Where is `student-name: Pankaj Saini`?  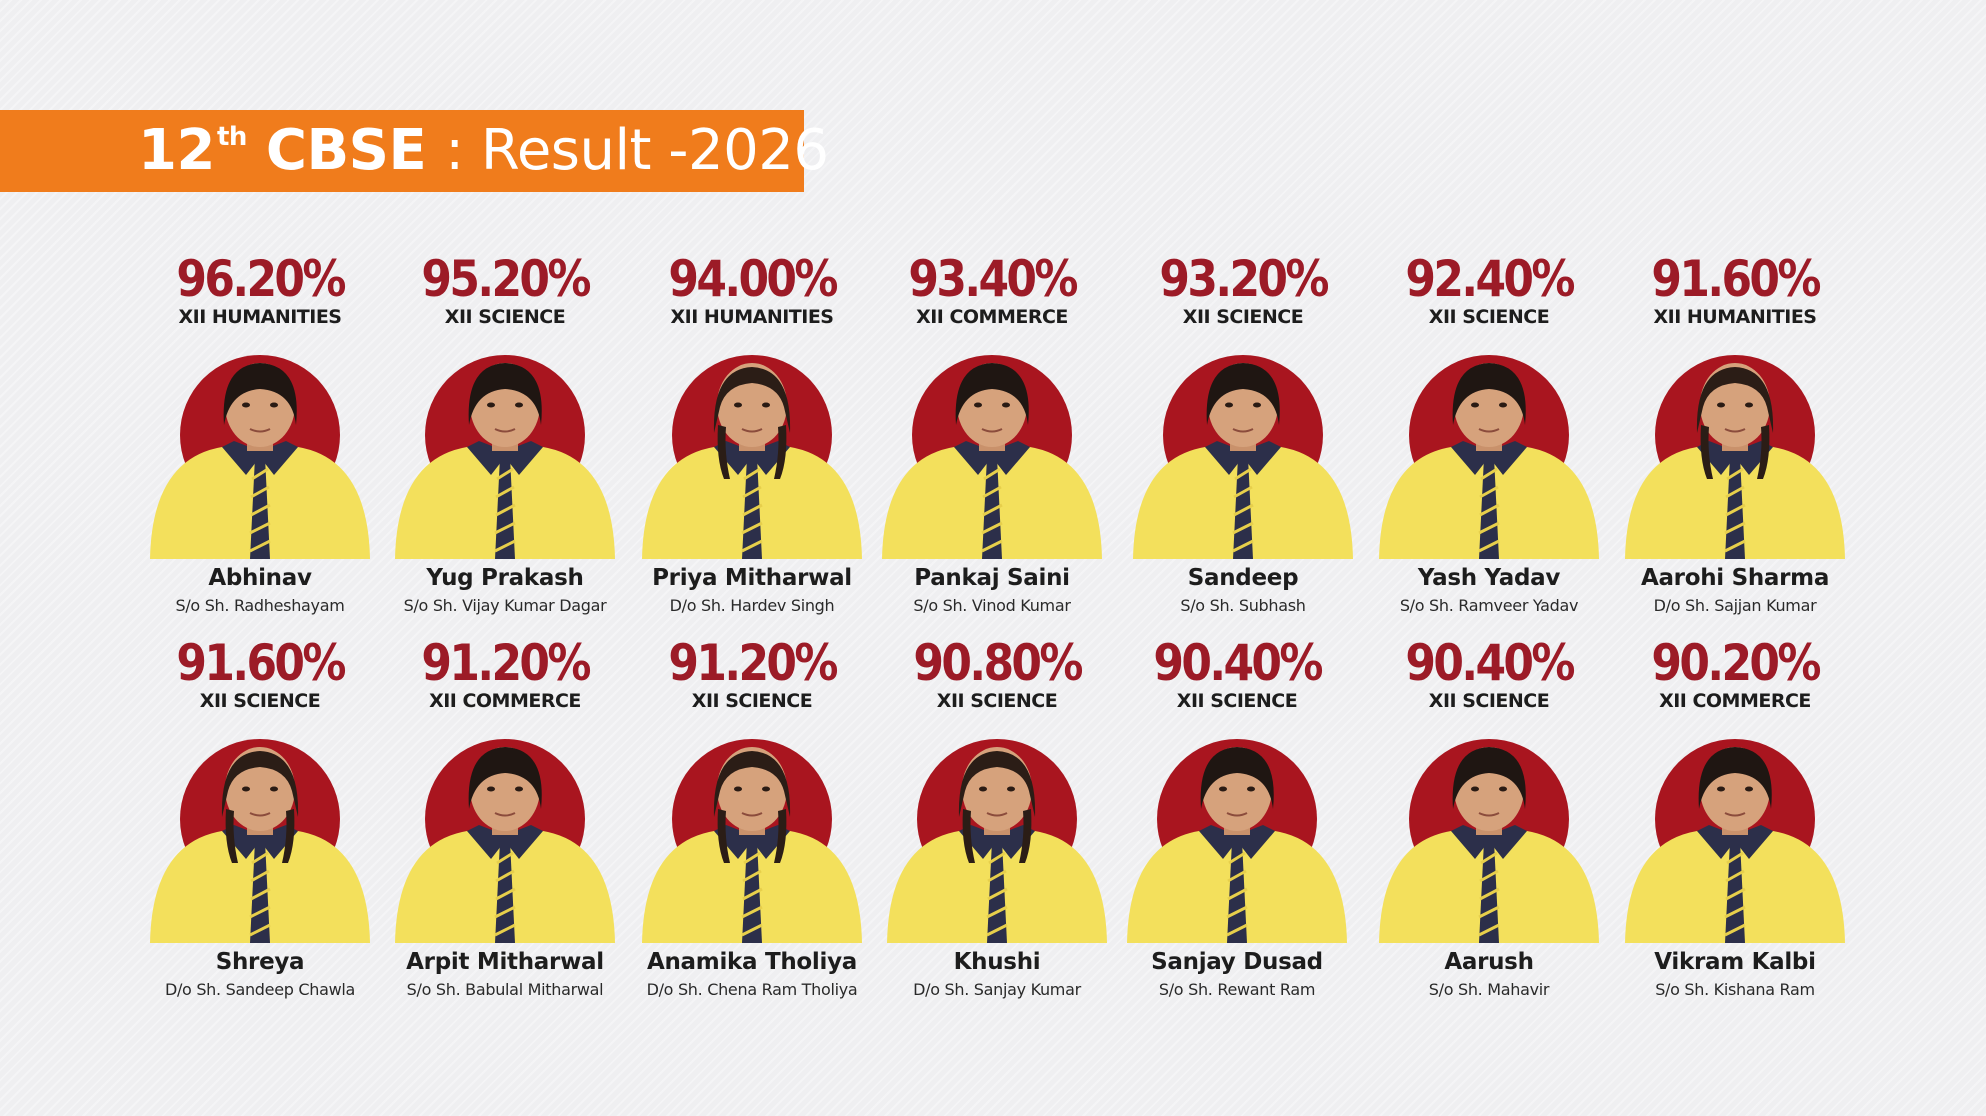
student-name: Pankaj Saini is located at coordinates (992, 578).